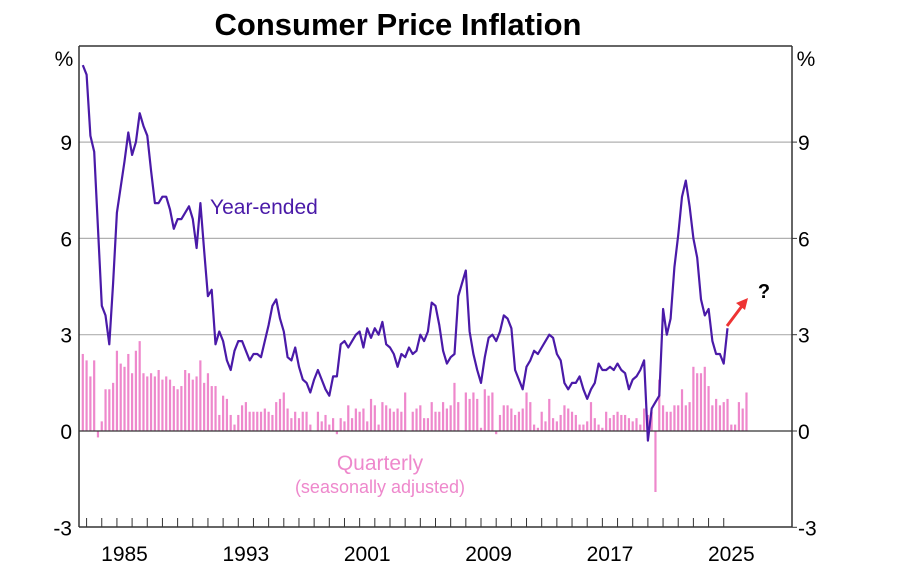  What do you see at coordinates (380, 463) in the screenshot?
I see `quarterly-label: Quarterly` at bounding box center [380, 463].